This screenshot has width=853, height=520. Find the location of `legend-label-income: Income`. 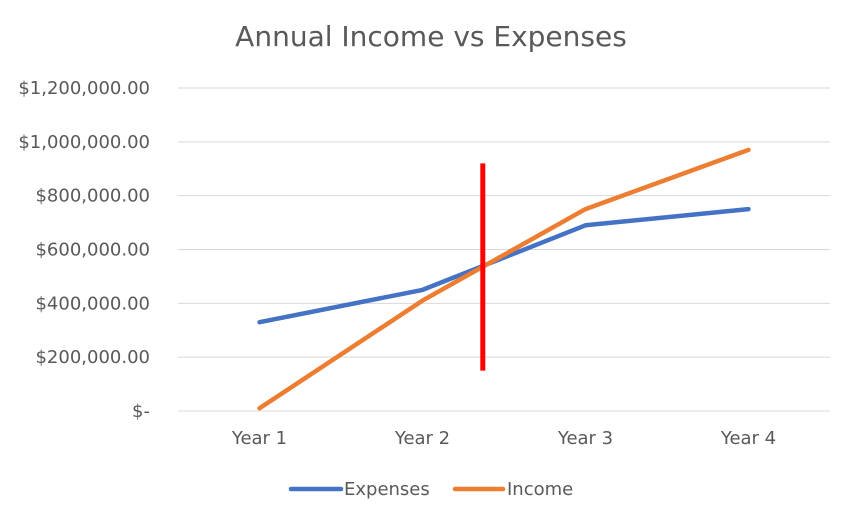

legend-label-income: Income is located at coordinates (540, 489).